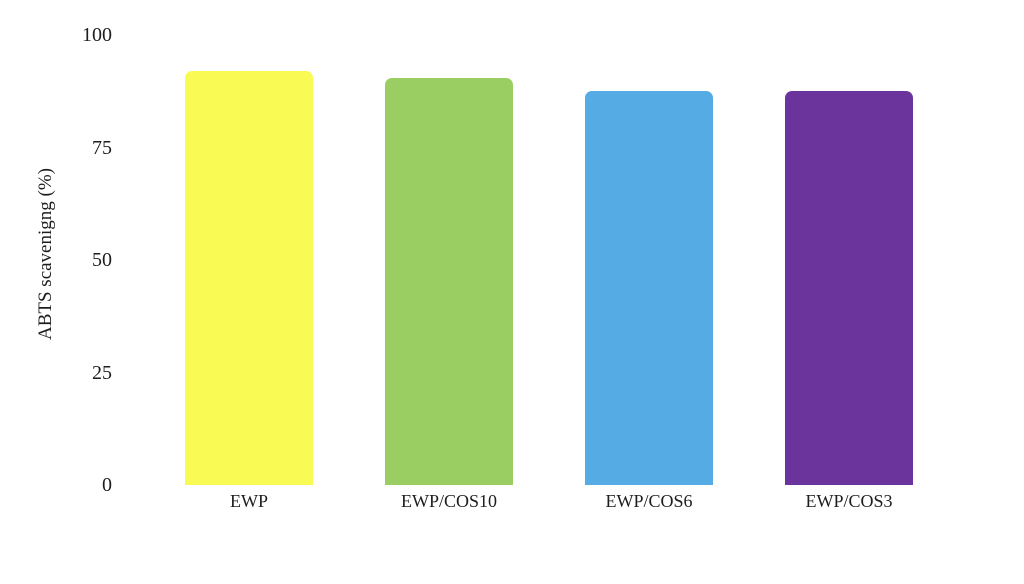  Describe the element at coordinates (102, 147) in the screenshot. I see `y-tick-label-75: 75` at that location.